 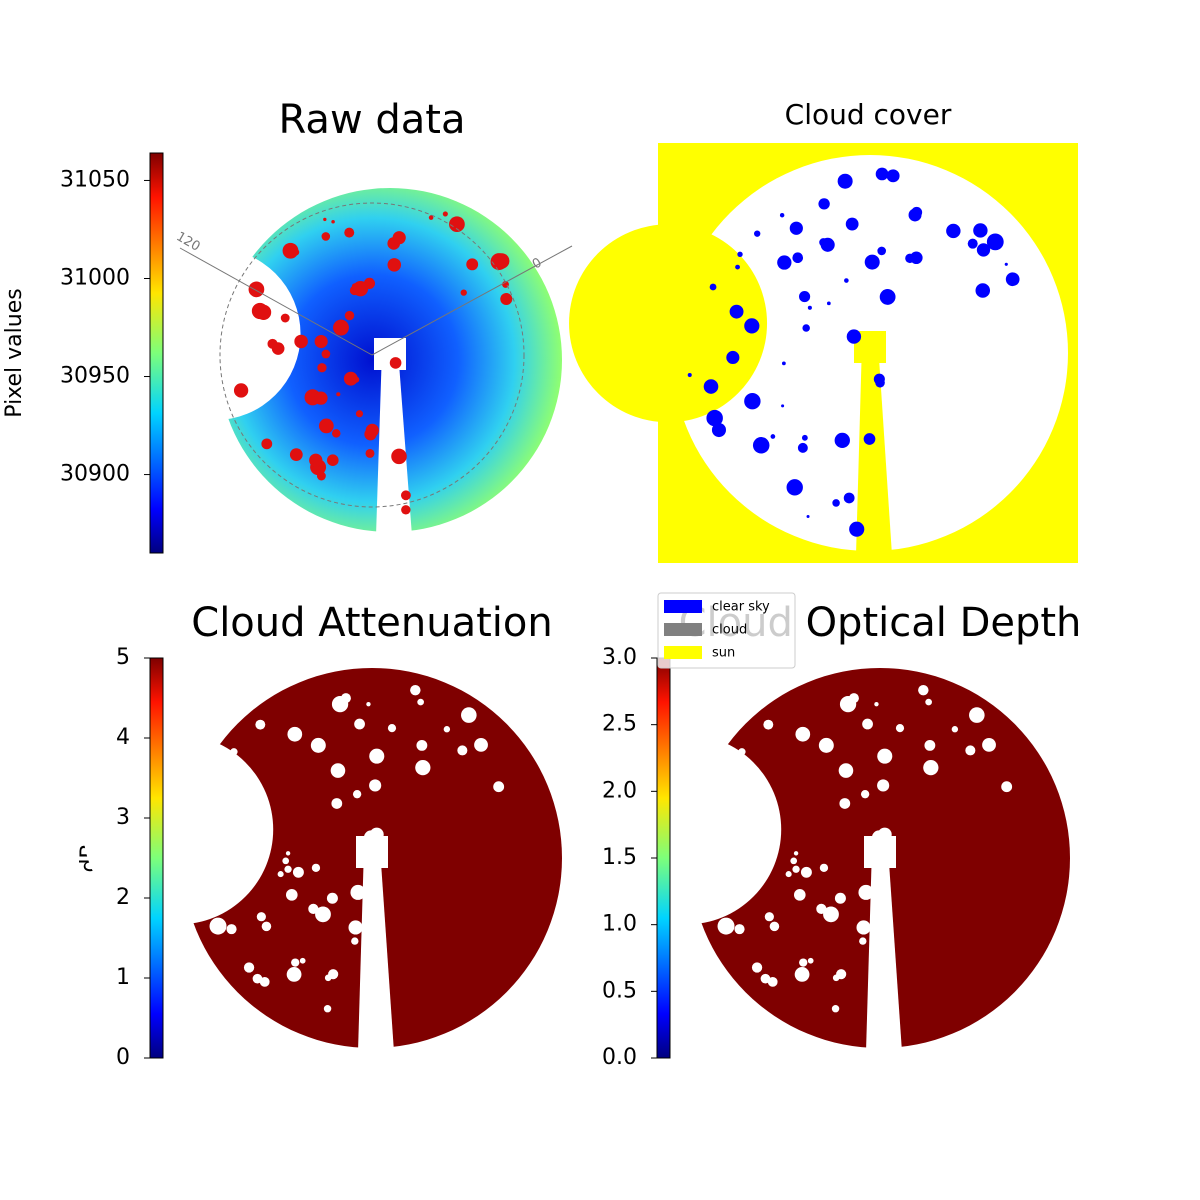 What do you see at coordinates (394, 443) in the screenshot?
I see `pole` at bounding box center [394, 443].